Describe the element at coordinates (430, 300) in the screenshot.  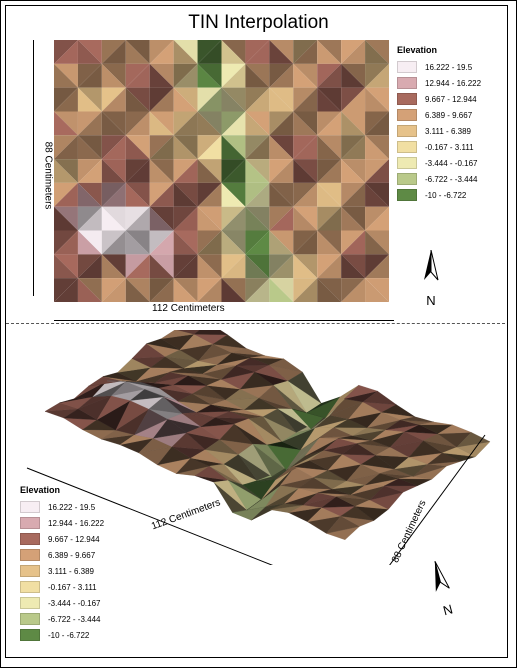
I see `north-label: N` at that location.